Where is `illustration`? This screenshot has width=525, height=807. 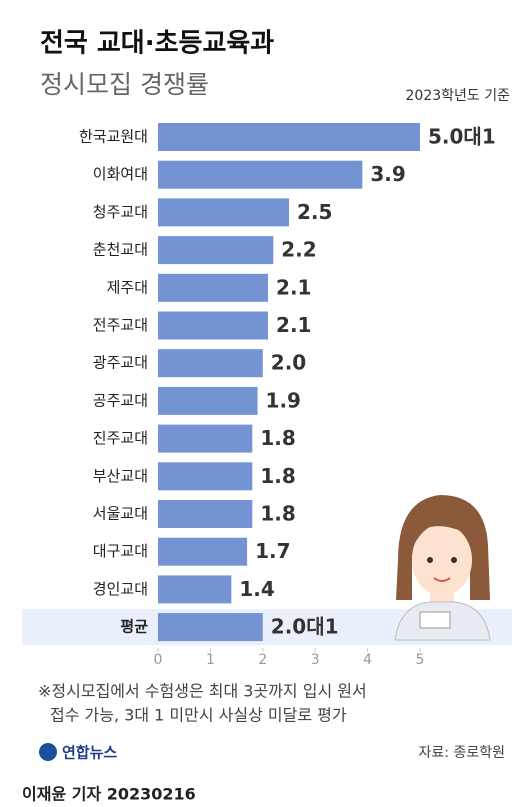 illustration is located at coordinates (442, 568).